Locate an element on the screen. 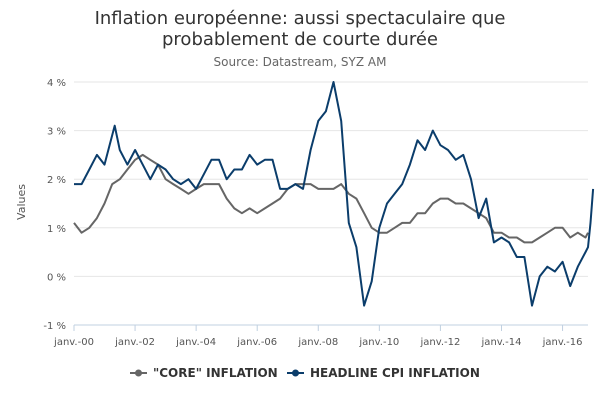  y-tick-label: 2 % is located at coordinates (56, 180).